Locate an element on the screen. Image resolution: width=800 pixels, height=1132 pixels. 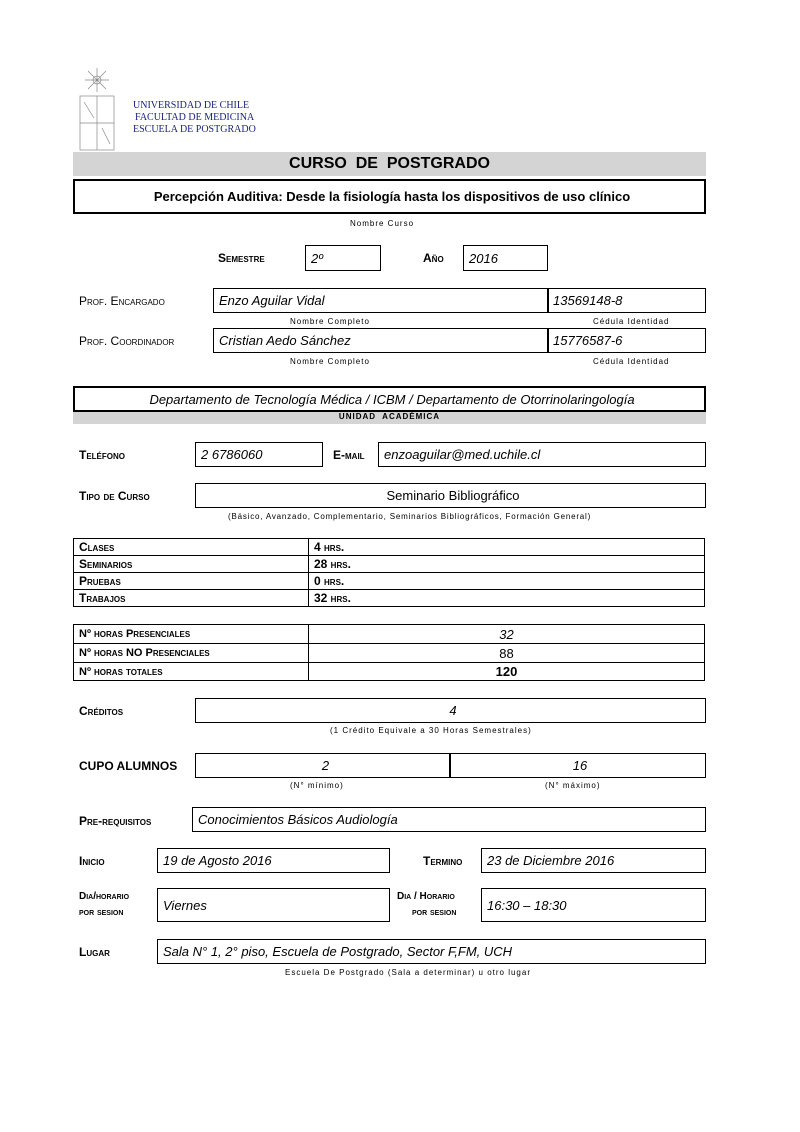
place-label: Lugar is located at coordinates (94, 952).